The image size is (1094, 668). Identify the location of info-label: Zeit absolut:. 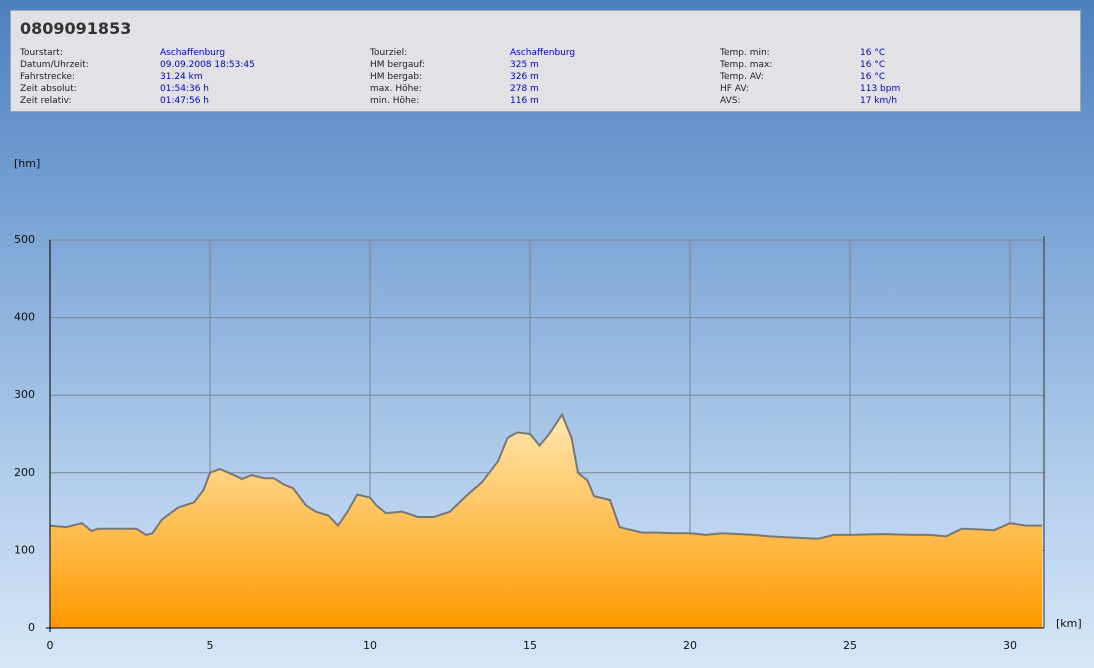
(48, 89).